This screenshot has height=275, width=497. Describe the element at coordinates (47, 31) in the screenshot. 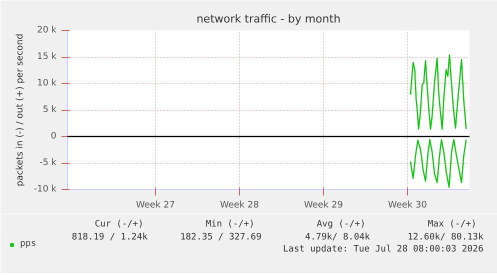

I see `y-tick-label: 20 k` at that location.